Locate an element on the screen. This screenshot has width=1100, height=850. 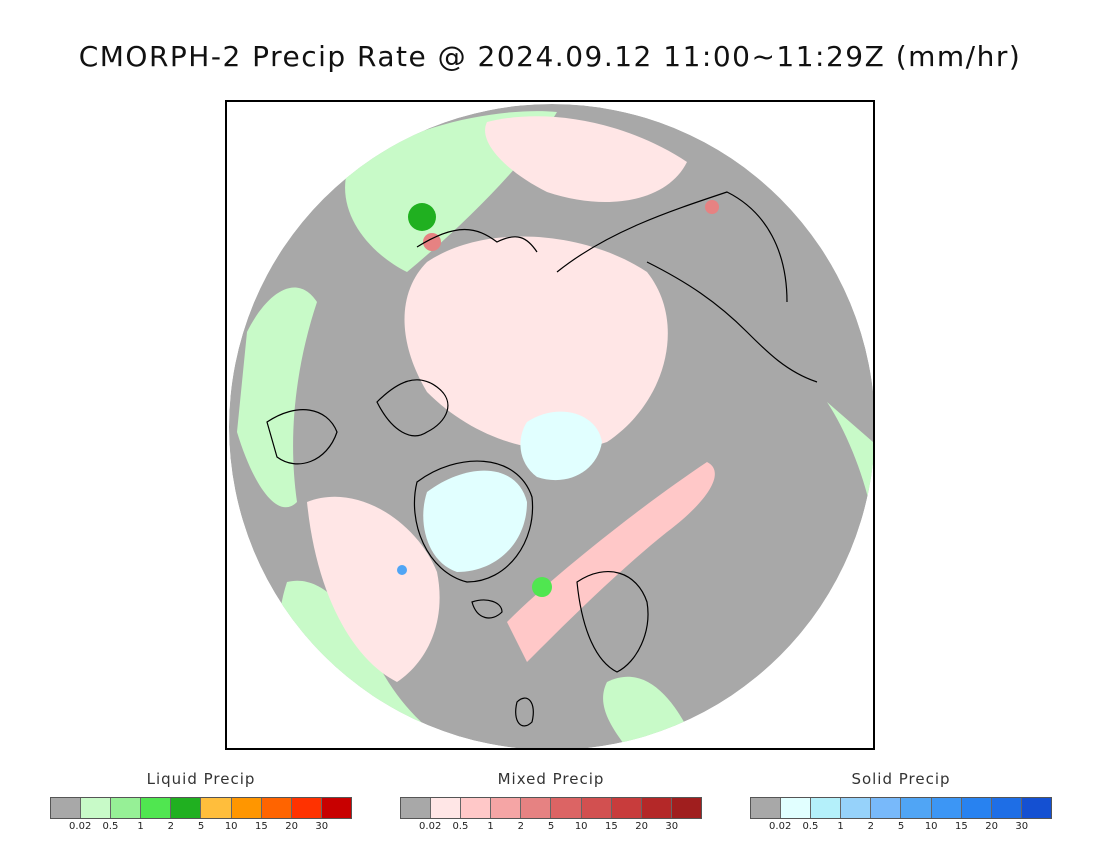
legend-title: Liquid Precip is located at coordinates (201, 779).